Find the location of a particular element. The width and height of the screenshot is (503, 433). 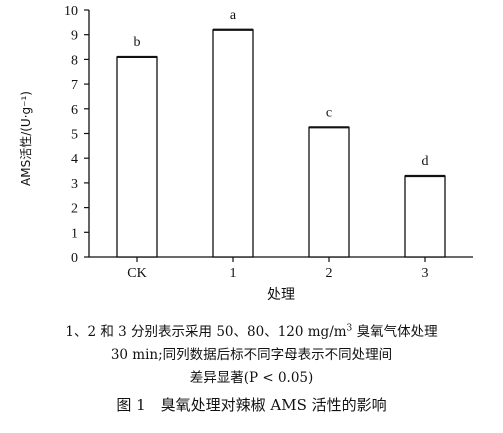

significance-letter: b is located at coordinates (137, 42).